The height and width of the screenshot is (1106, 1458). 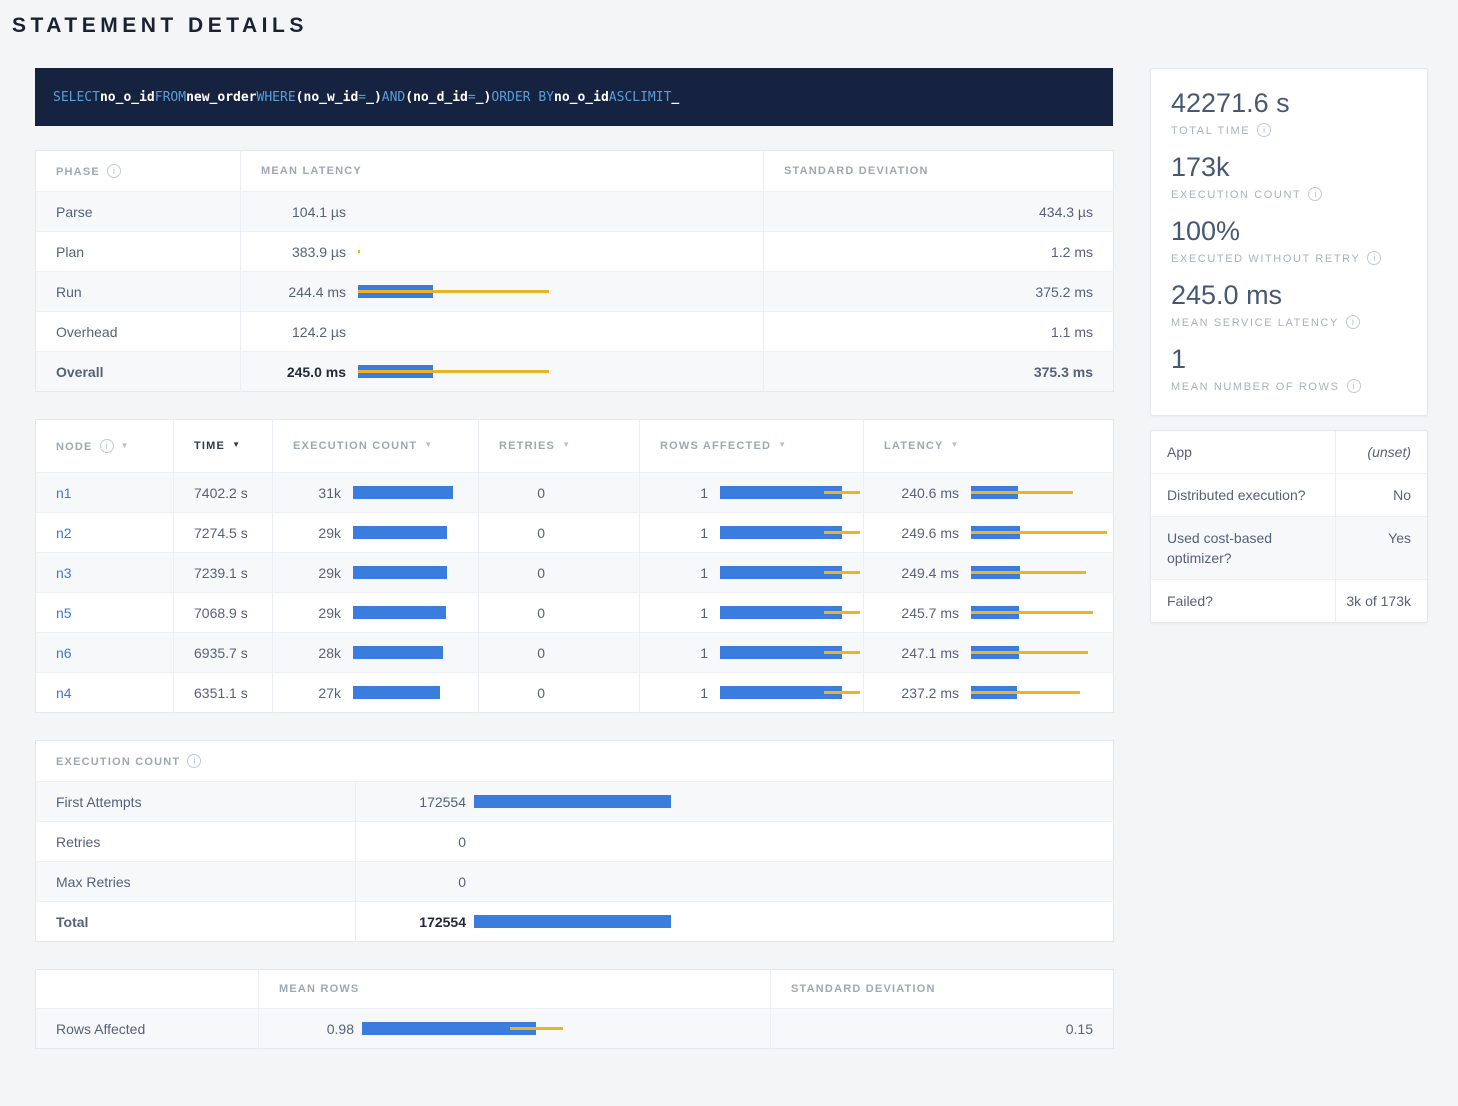 I want to click on sql-keyword: WHERE, so click(x=276, y=97).